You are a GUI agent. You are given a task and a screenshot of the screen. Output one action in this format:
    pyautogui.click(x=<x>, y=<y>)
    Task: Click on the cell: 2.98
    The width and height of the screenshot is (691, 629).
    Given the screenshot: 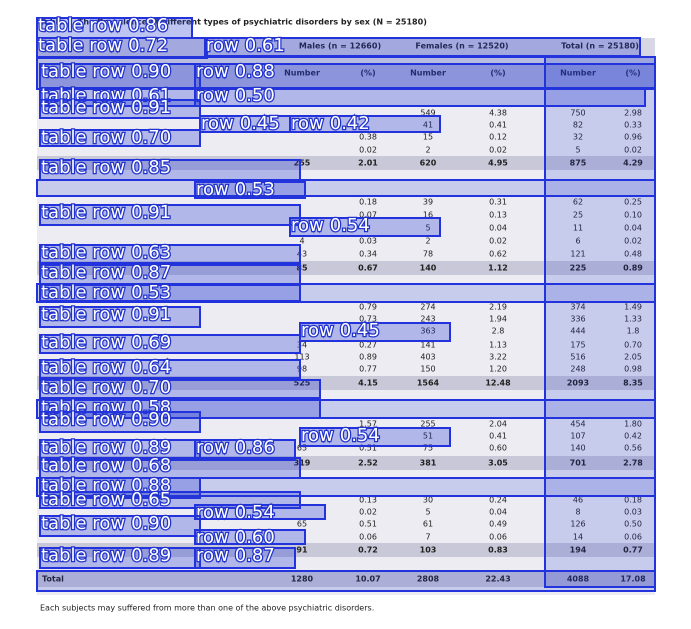 What is the action you would take?
    pyautogui.click(x=633, y=113)
    